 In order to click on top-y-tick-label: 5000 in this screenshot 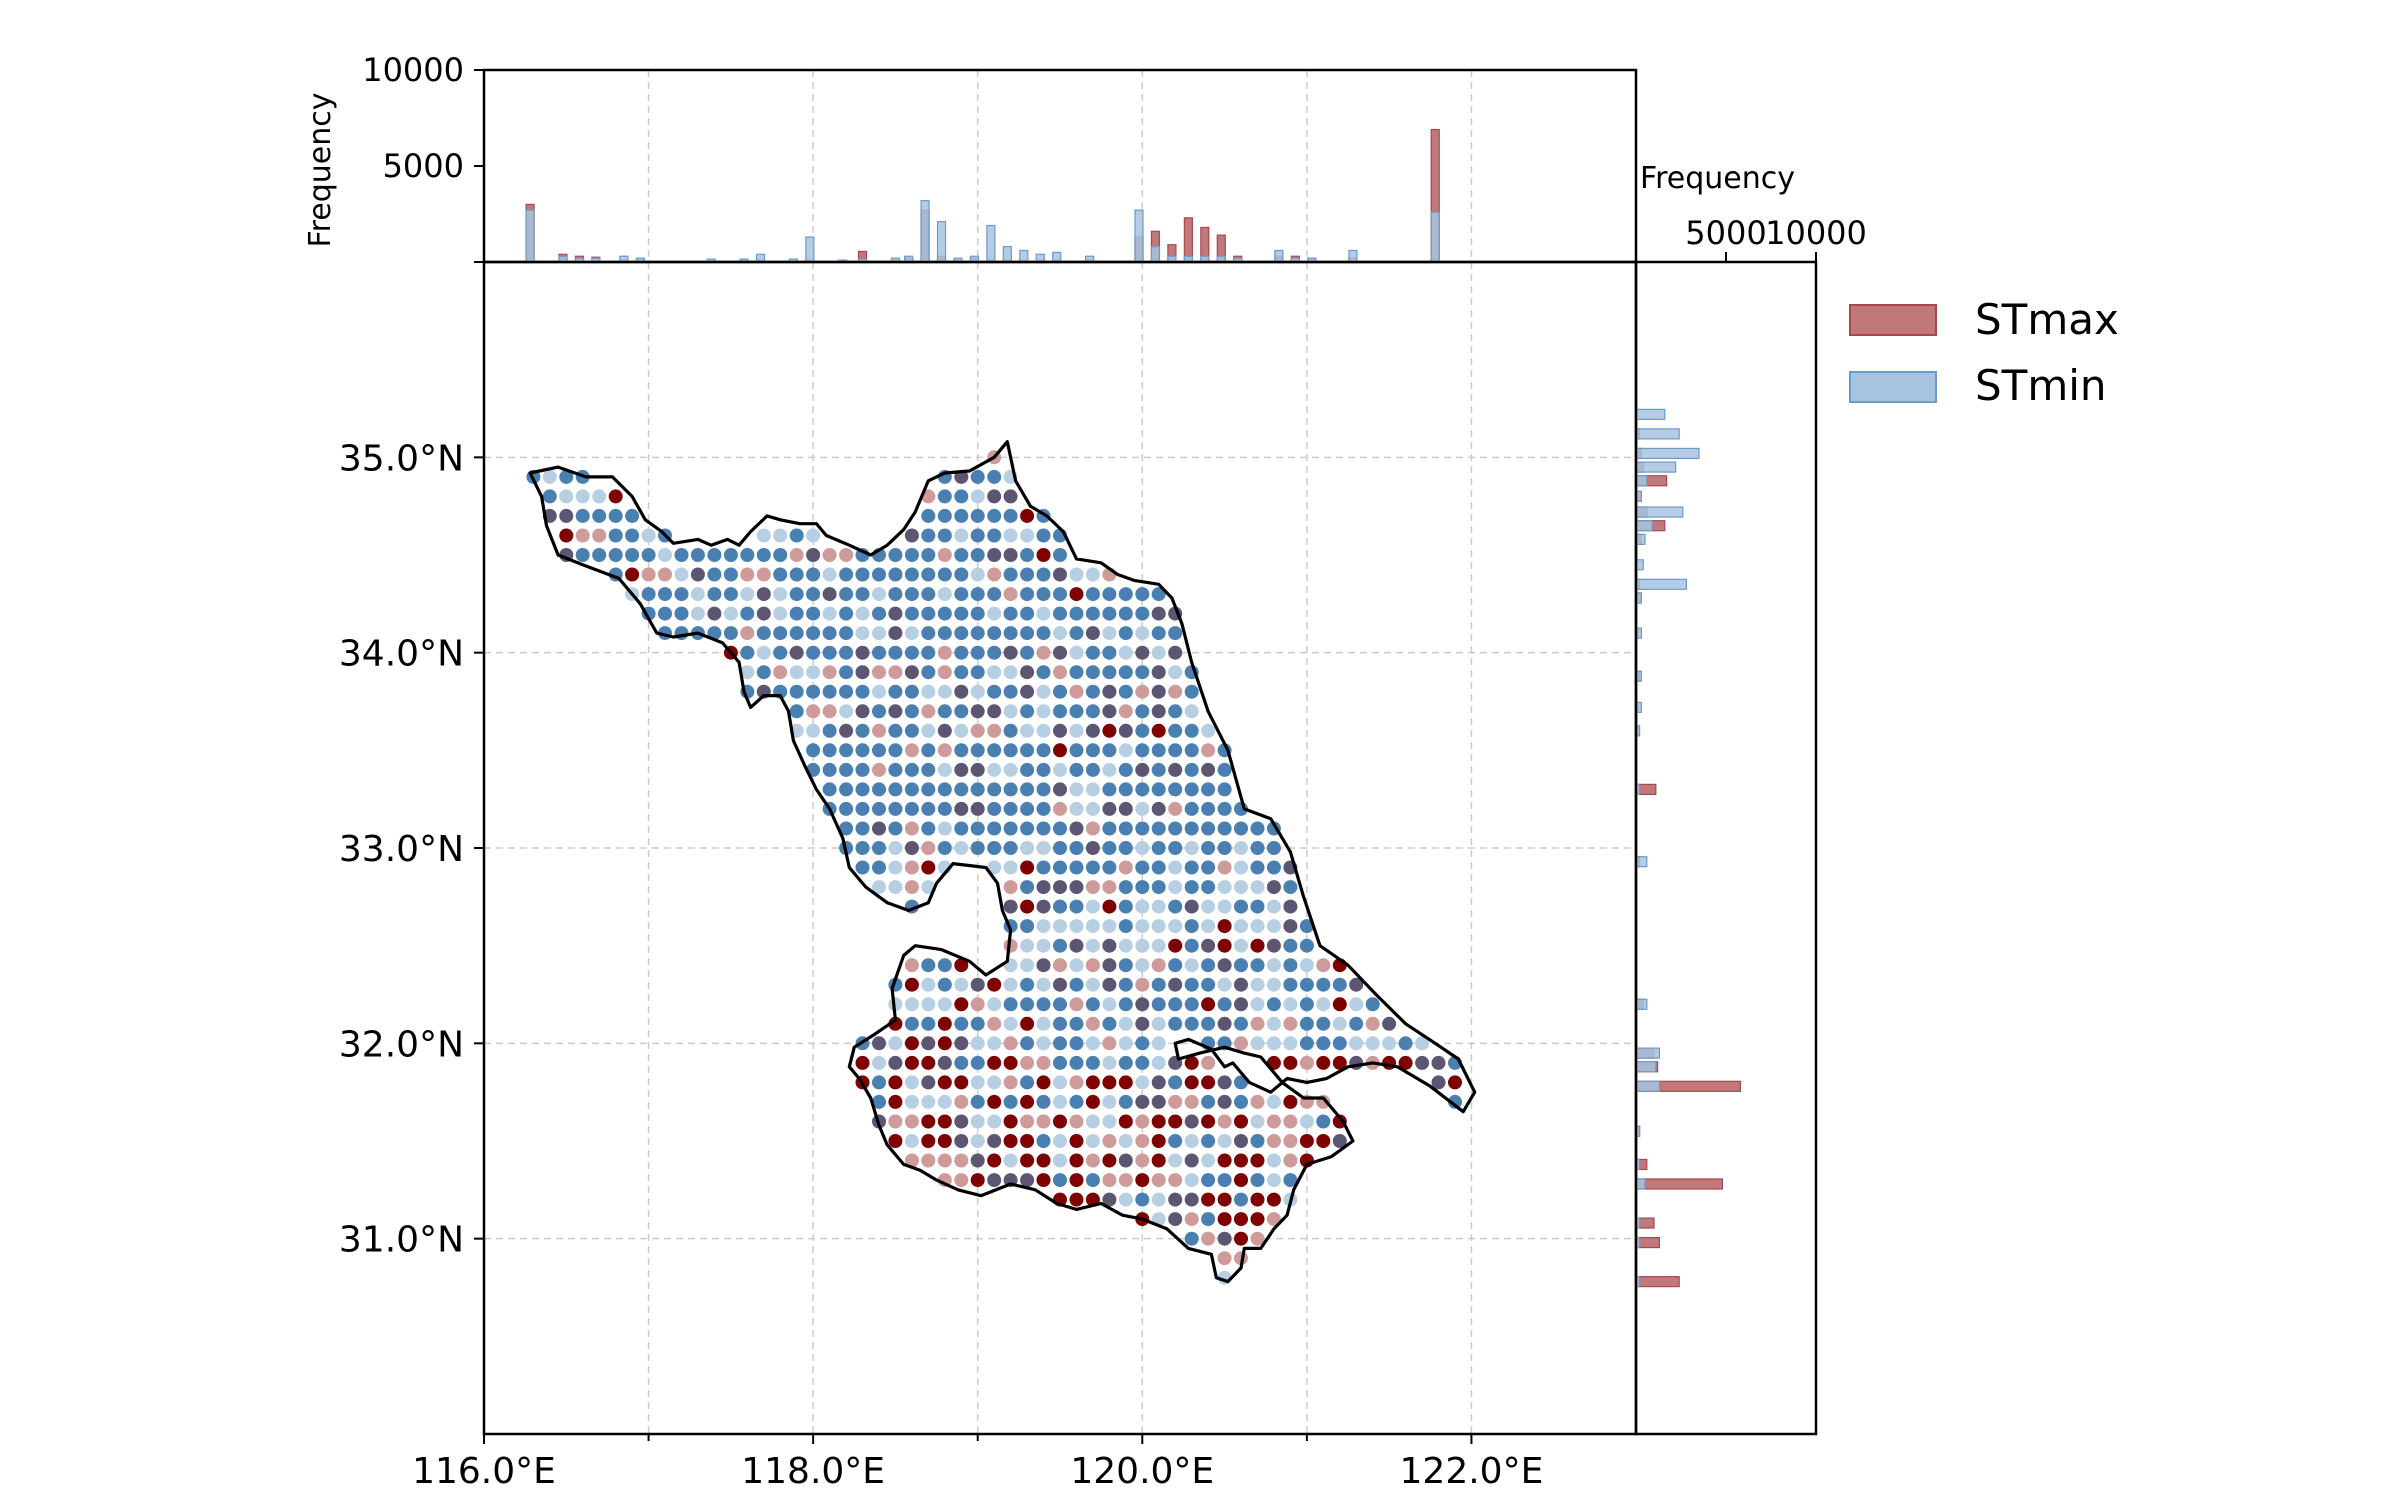, I will do `click(423, 166)`.